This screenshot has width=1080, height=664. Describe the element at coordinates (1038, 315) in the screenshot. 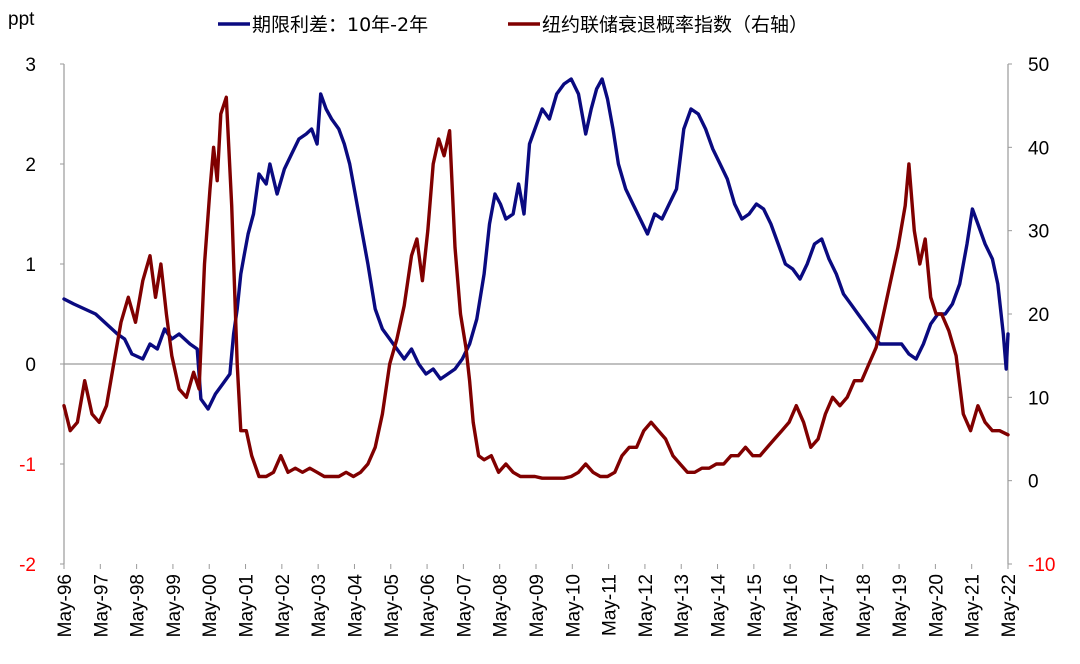

I see `right-axis-tick-label: 20` at that location.